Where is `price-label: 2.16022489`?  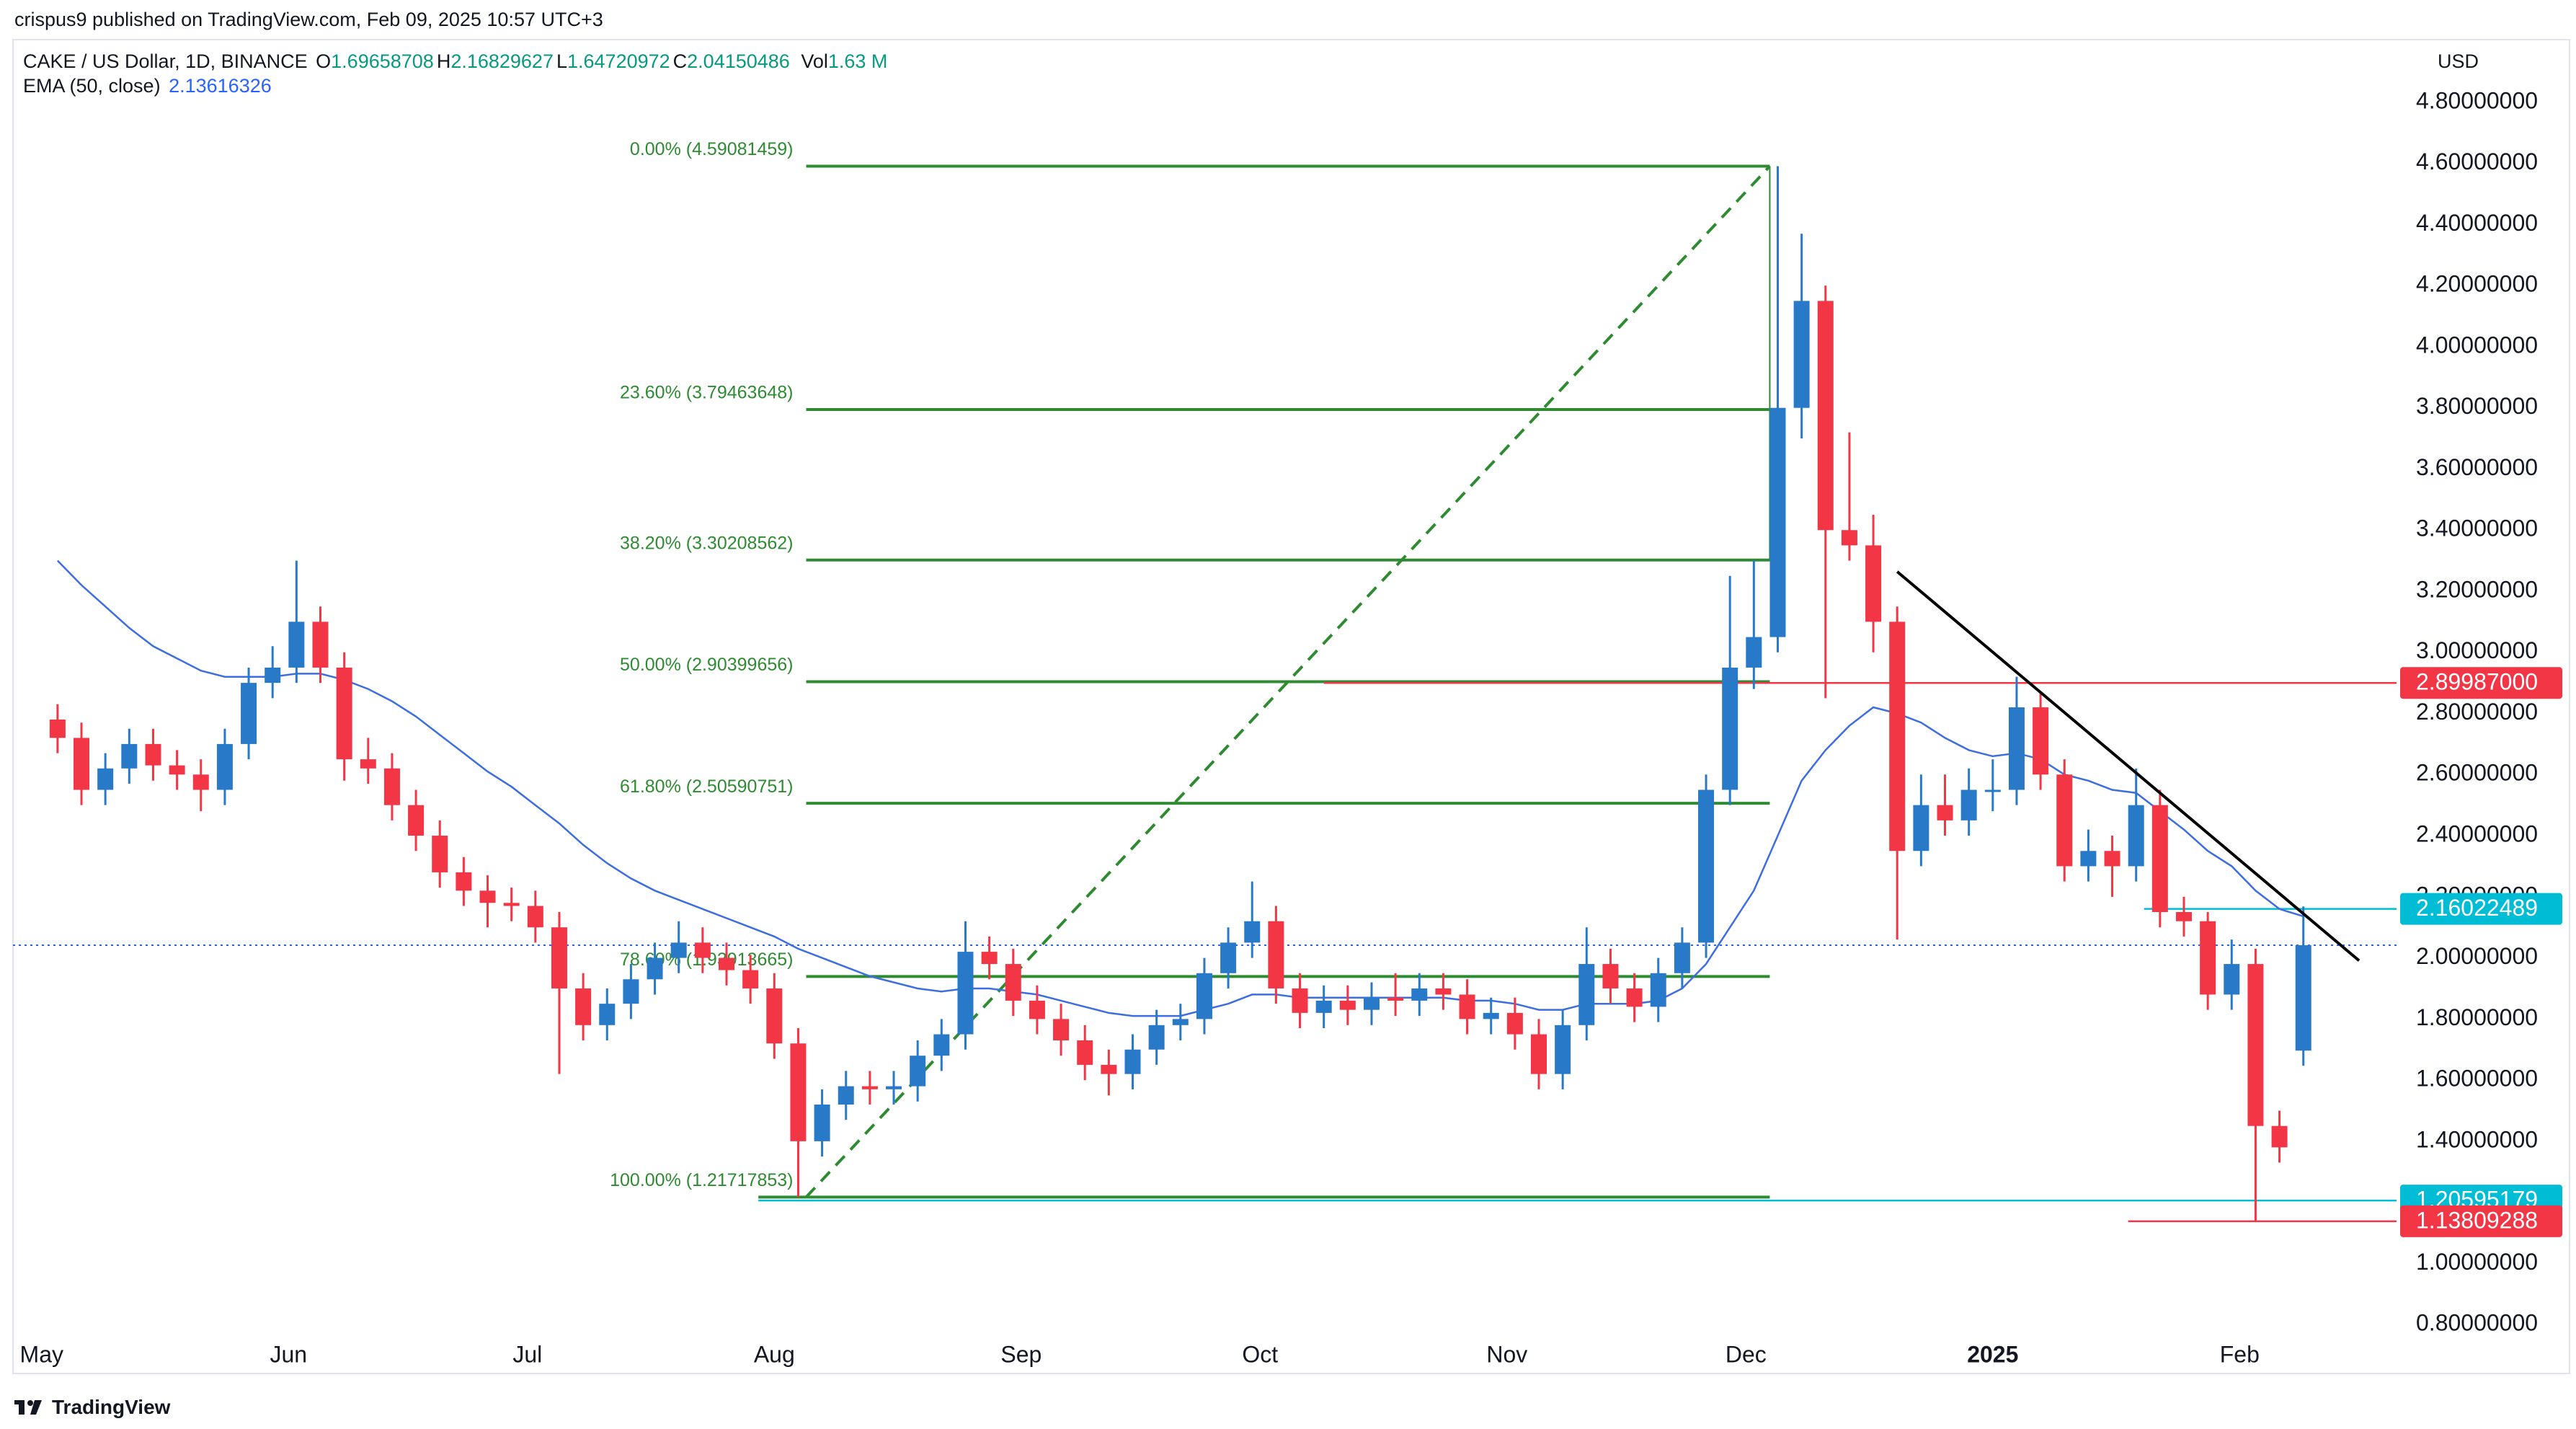
price-label: 2.16022489 is located at coordinates (2477, 908).